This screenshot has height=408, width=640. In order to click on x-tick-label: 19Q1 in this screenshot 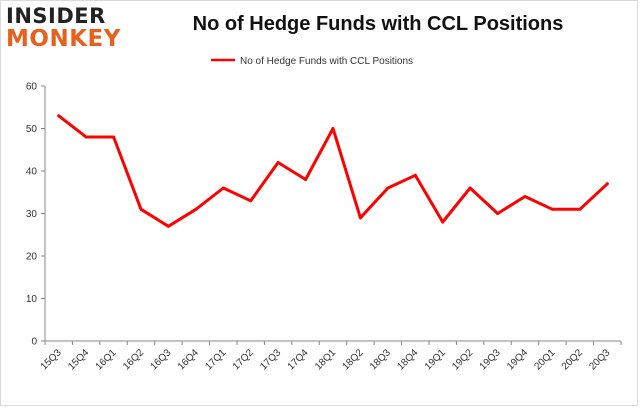, I will do `click(435, 359)`.